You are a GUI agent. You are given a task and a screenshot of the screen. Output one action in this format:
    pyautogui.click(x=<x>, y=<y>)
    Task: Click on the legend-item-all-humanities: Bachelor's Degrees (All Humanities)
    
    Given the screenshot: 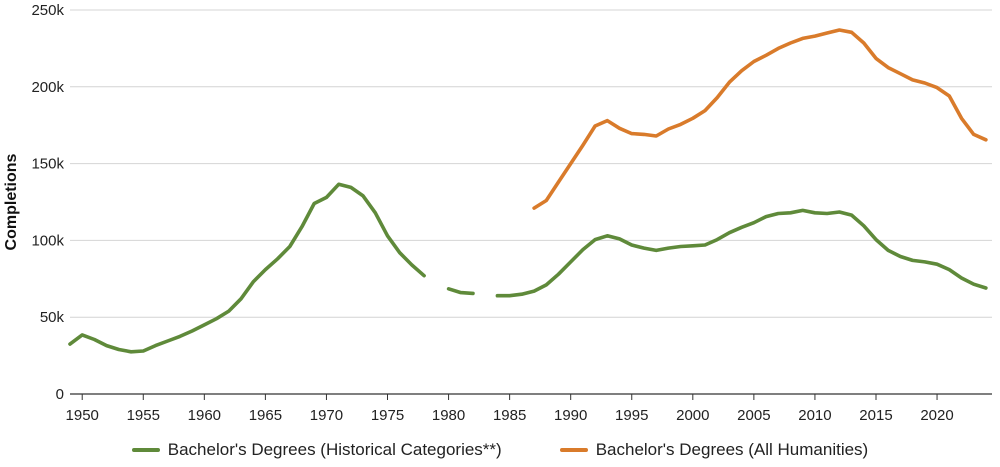 What is the action you would take?
    pyautogui.click(x=714, y=450)
    